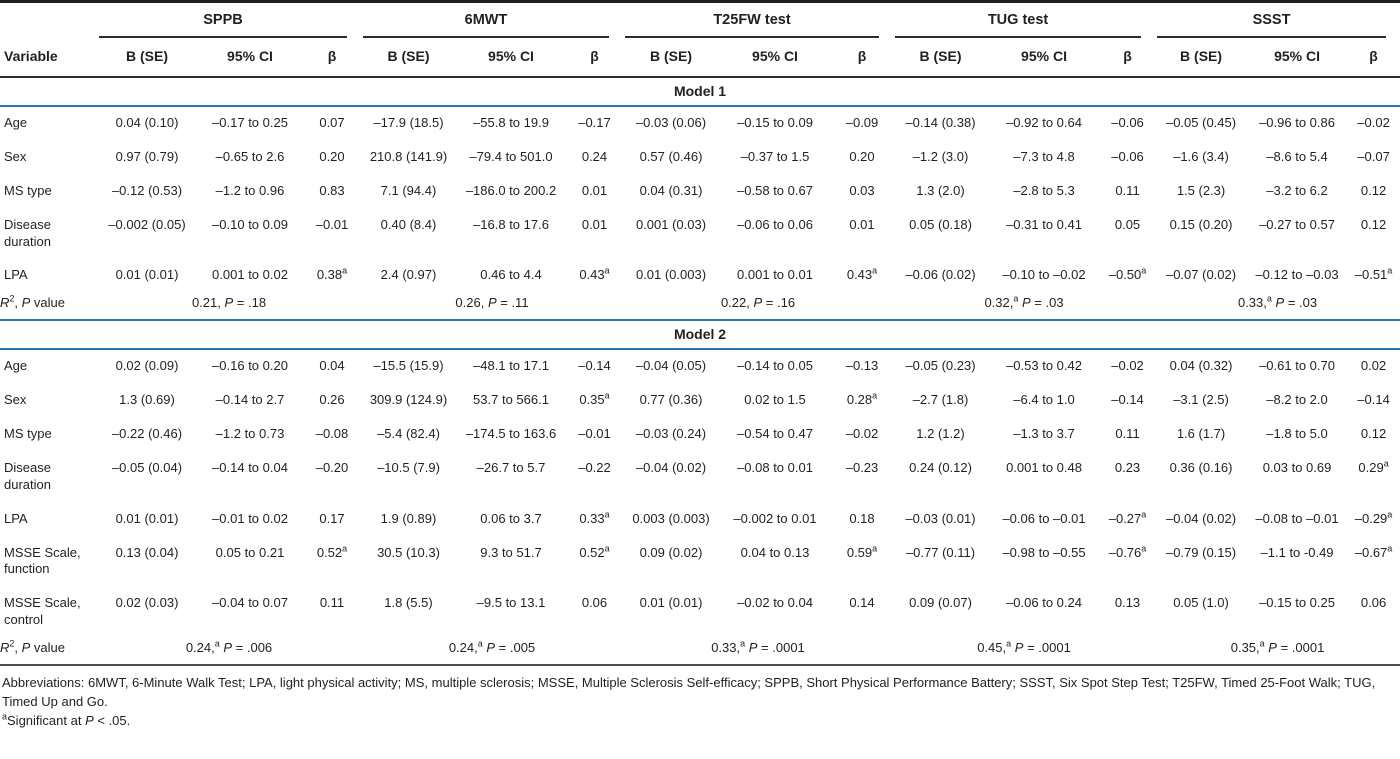 This screenshot has height=759, width=1400. What do you see at coordinates (1128, 58) in the screenshot?
I see `beta-column-header: β` at bounding box center [1128, 58].